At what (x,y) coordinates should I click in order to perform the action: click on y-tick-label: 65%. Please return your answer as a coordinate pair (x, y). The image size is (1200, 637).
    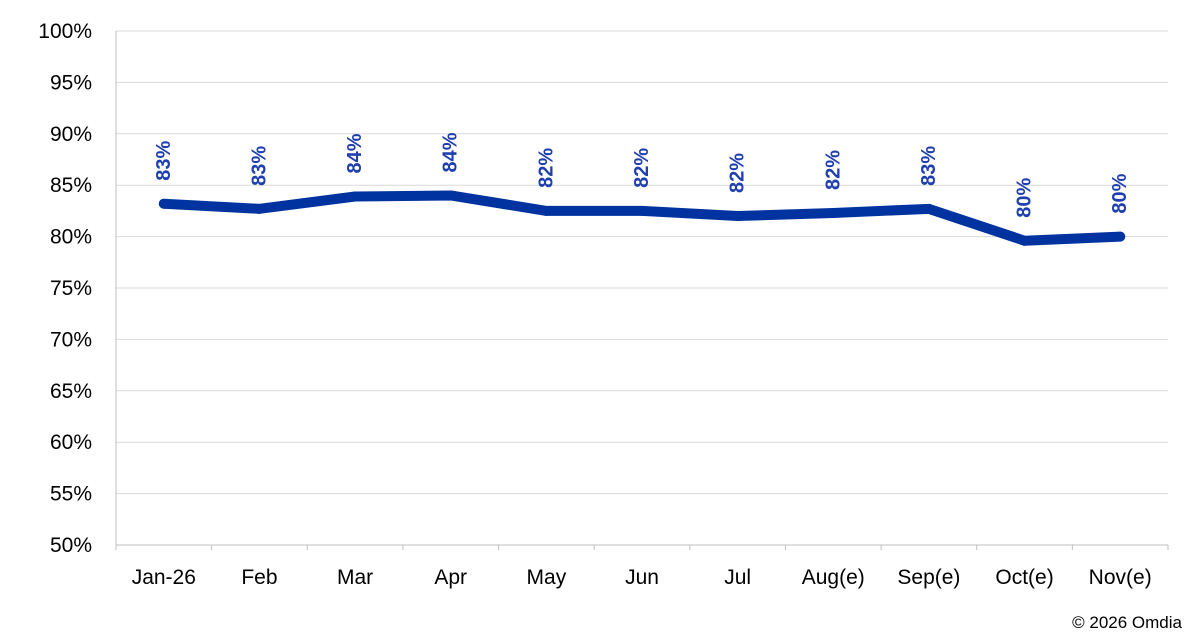
    Looking at the image, I should click on (71, 391).